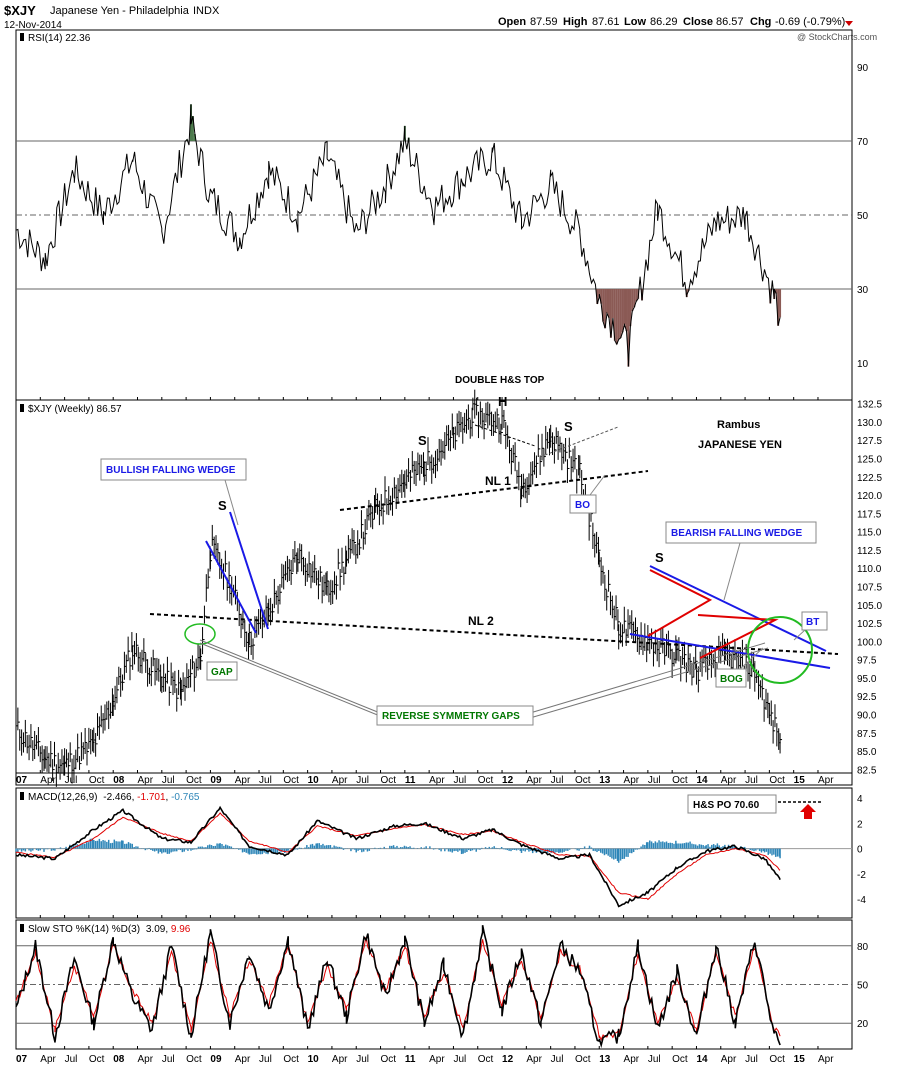  I want to click on bullish-wedge-upper, so click(231, 587).